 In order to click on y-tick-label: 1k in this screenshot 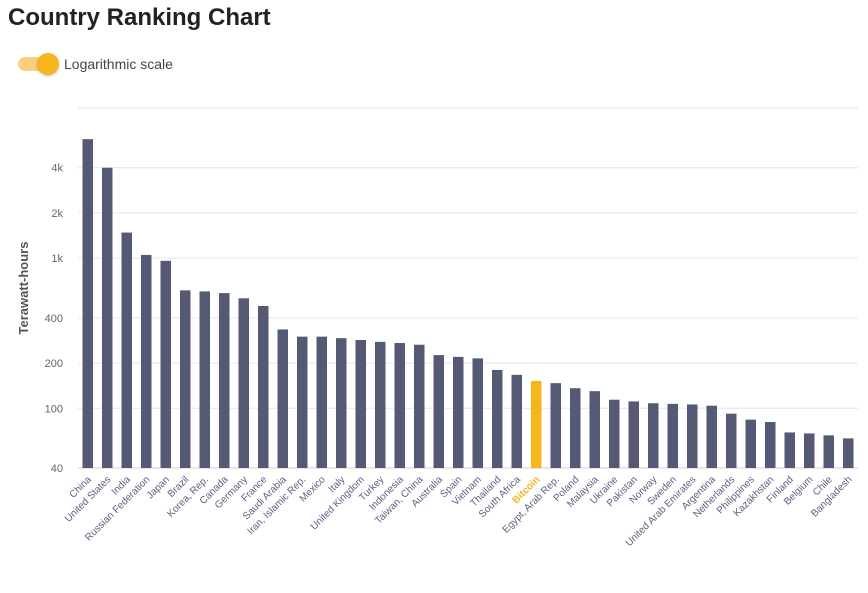, I will do `click(57, 259)`.